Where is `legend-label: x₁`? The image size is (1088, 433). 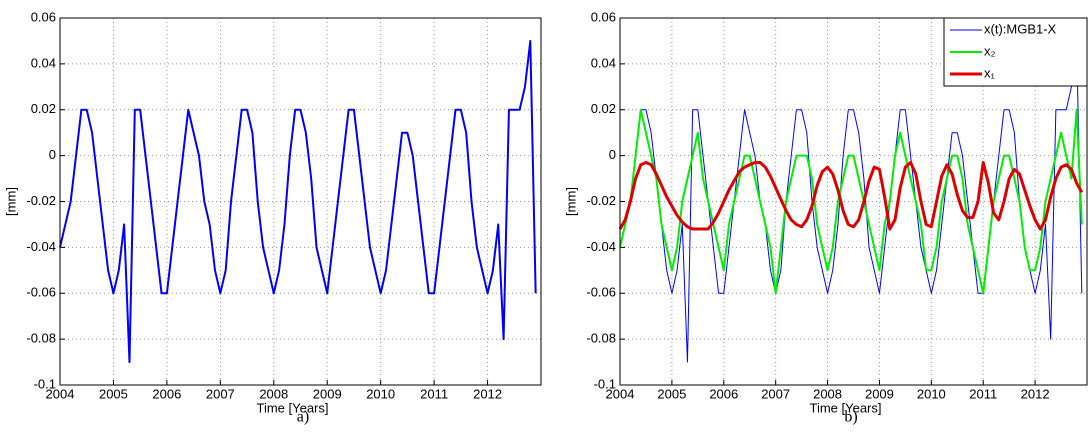
legend-label: x₁ is located at coordinates (990, 72).